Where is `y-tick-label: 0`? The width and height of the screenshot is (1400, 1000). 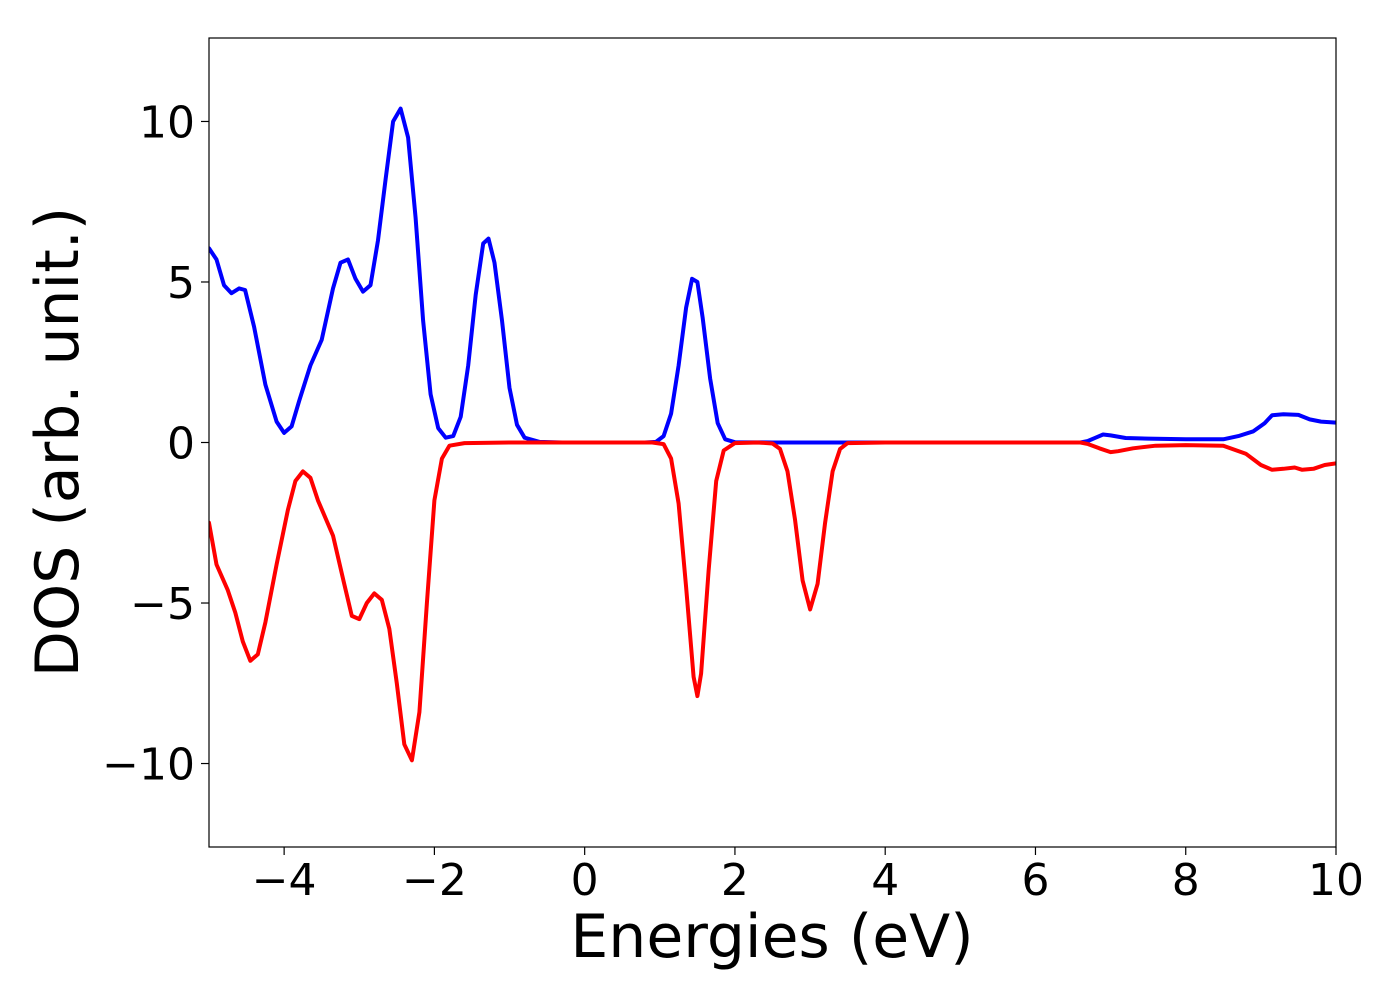 y-tick-label: 0 is located at coordinates (181, 444).